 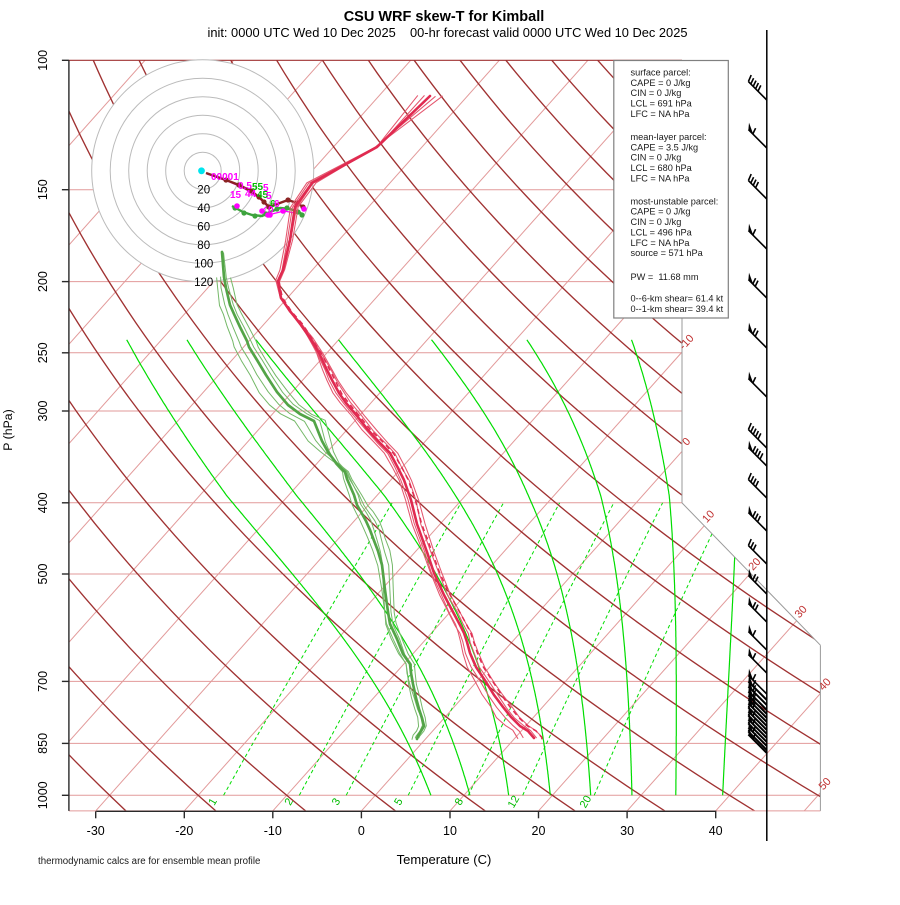 What do you see at coordinates (43, 411) in the screenshot?
I see `svg-text: 300` at bounding box center [43, 411].